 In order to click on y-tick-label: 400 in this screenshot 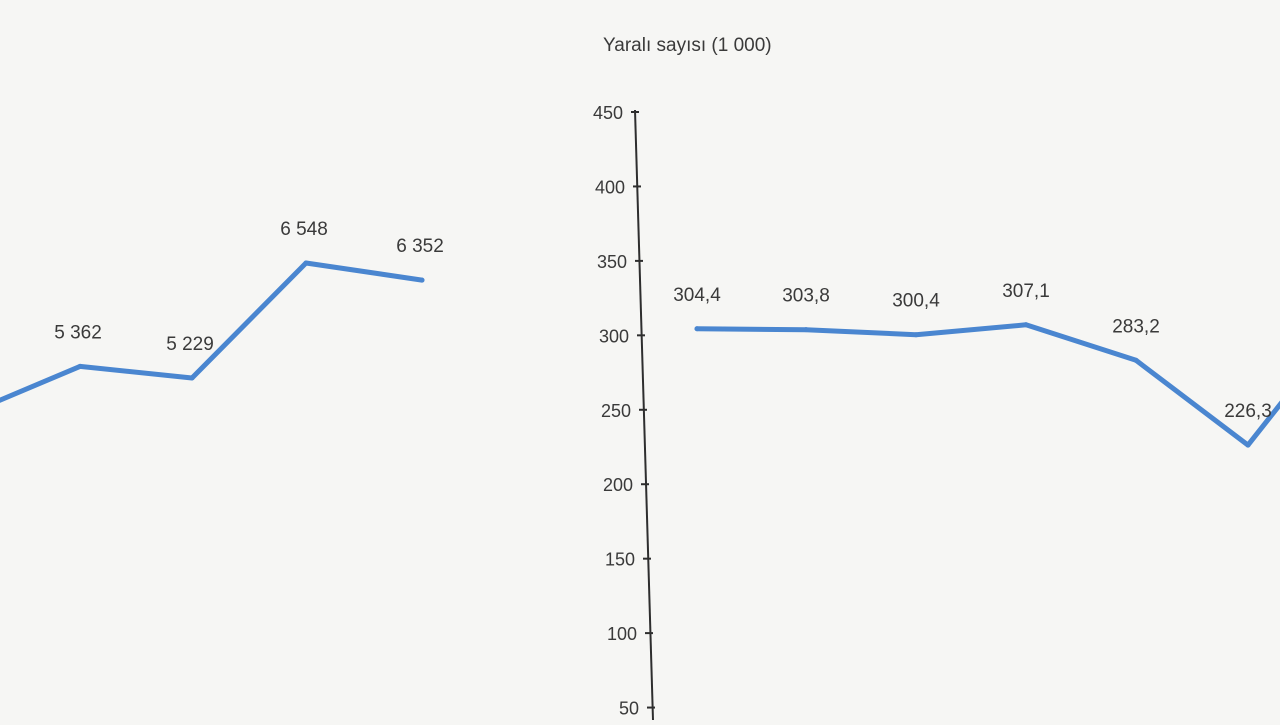, I will do `click(610, 187)`.